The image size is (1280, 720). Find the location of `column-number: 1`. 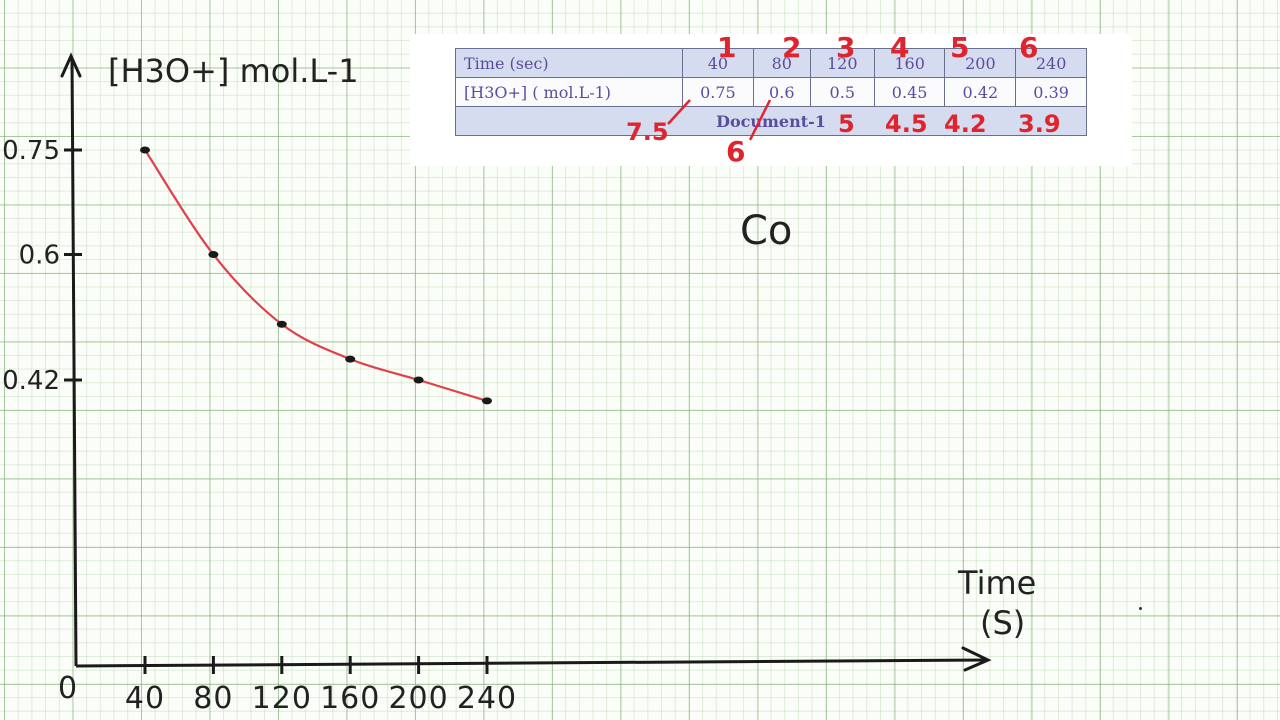

column-number: 1 is located at coordinates (727, 47).